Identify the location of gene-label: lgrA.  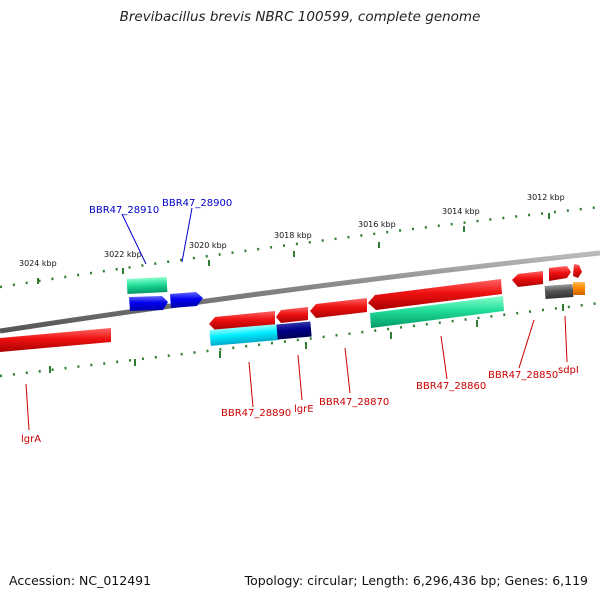
(31, 439).